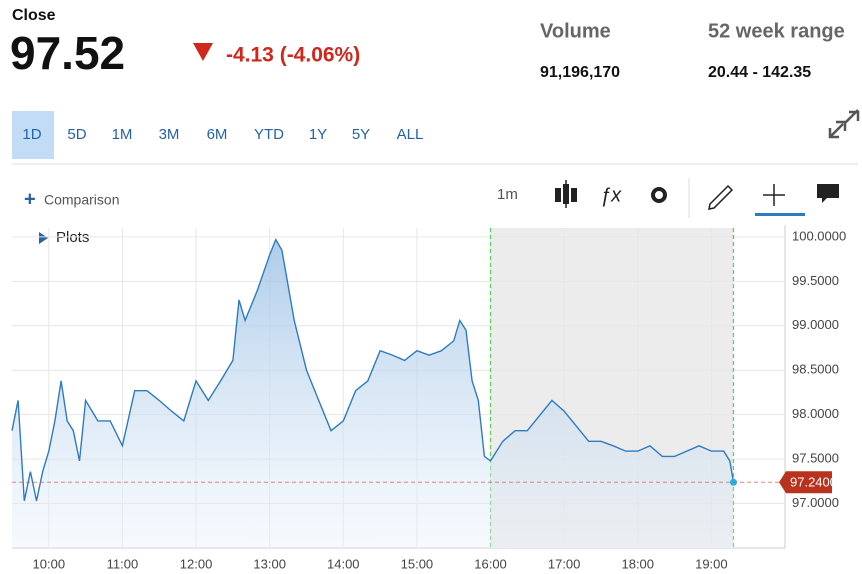 This screenshot has width=862, height=574. Describe the element at coordinates (844, 124) in the screenshot. I see `expand-icon` at that location.